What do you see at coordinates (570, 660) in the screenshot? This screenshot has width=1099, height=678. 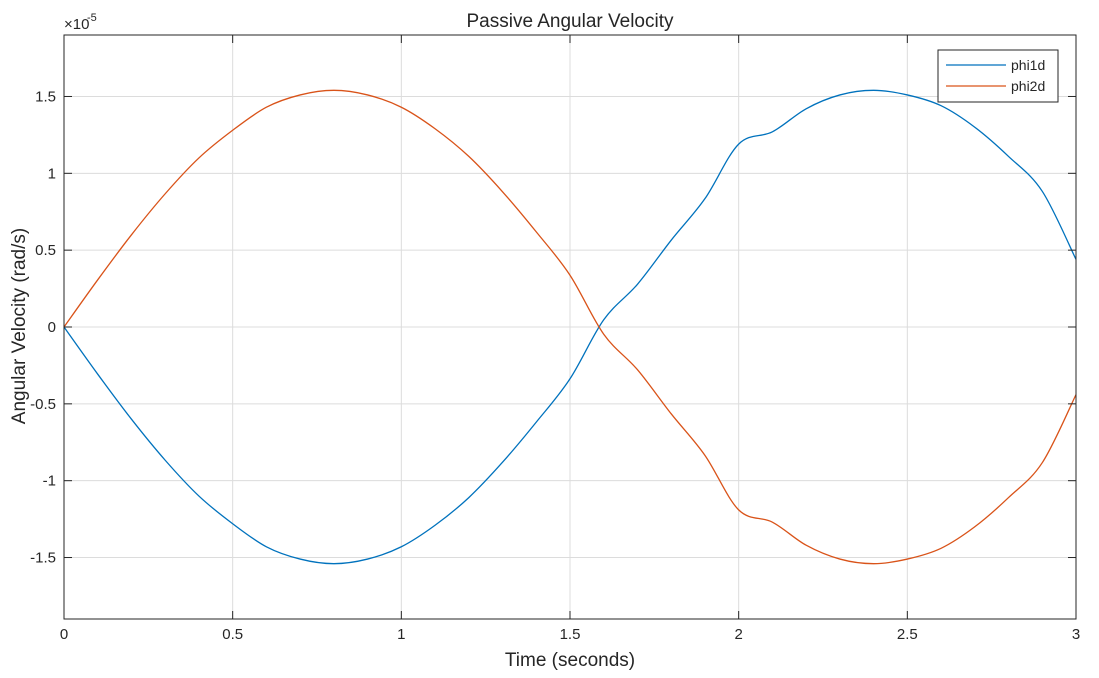 I see `x-axis-label: Time (seconds)` at bounding box center [570, 660].